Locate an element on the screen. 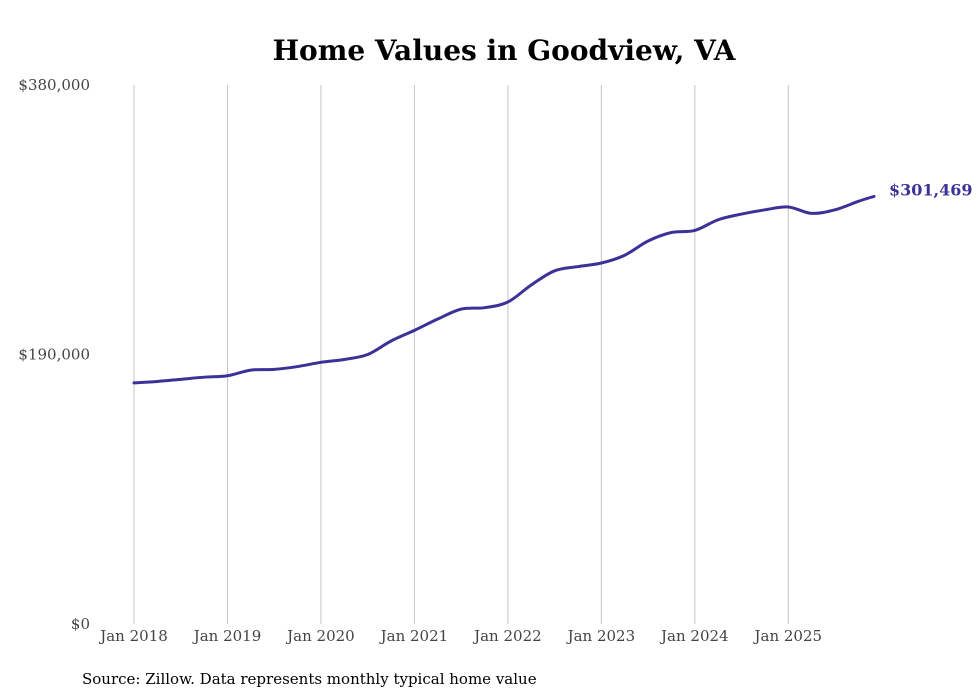 This screenshot has height=699, width=980. x-tick-label: Jan 2019 is located at coordinates (227, 636).